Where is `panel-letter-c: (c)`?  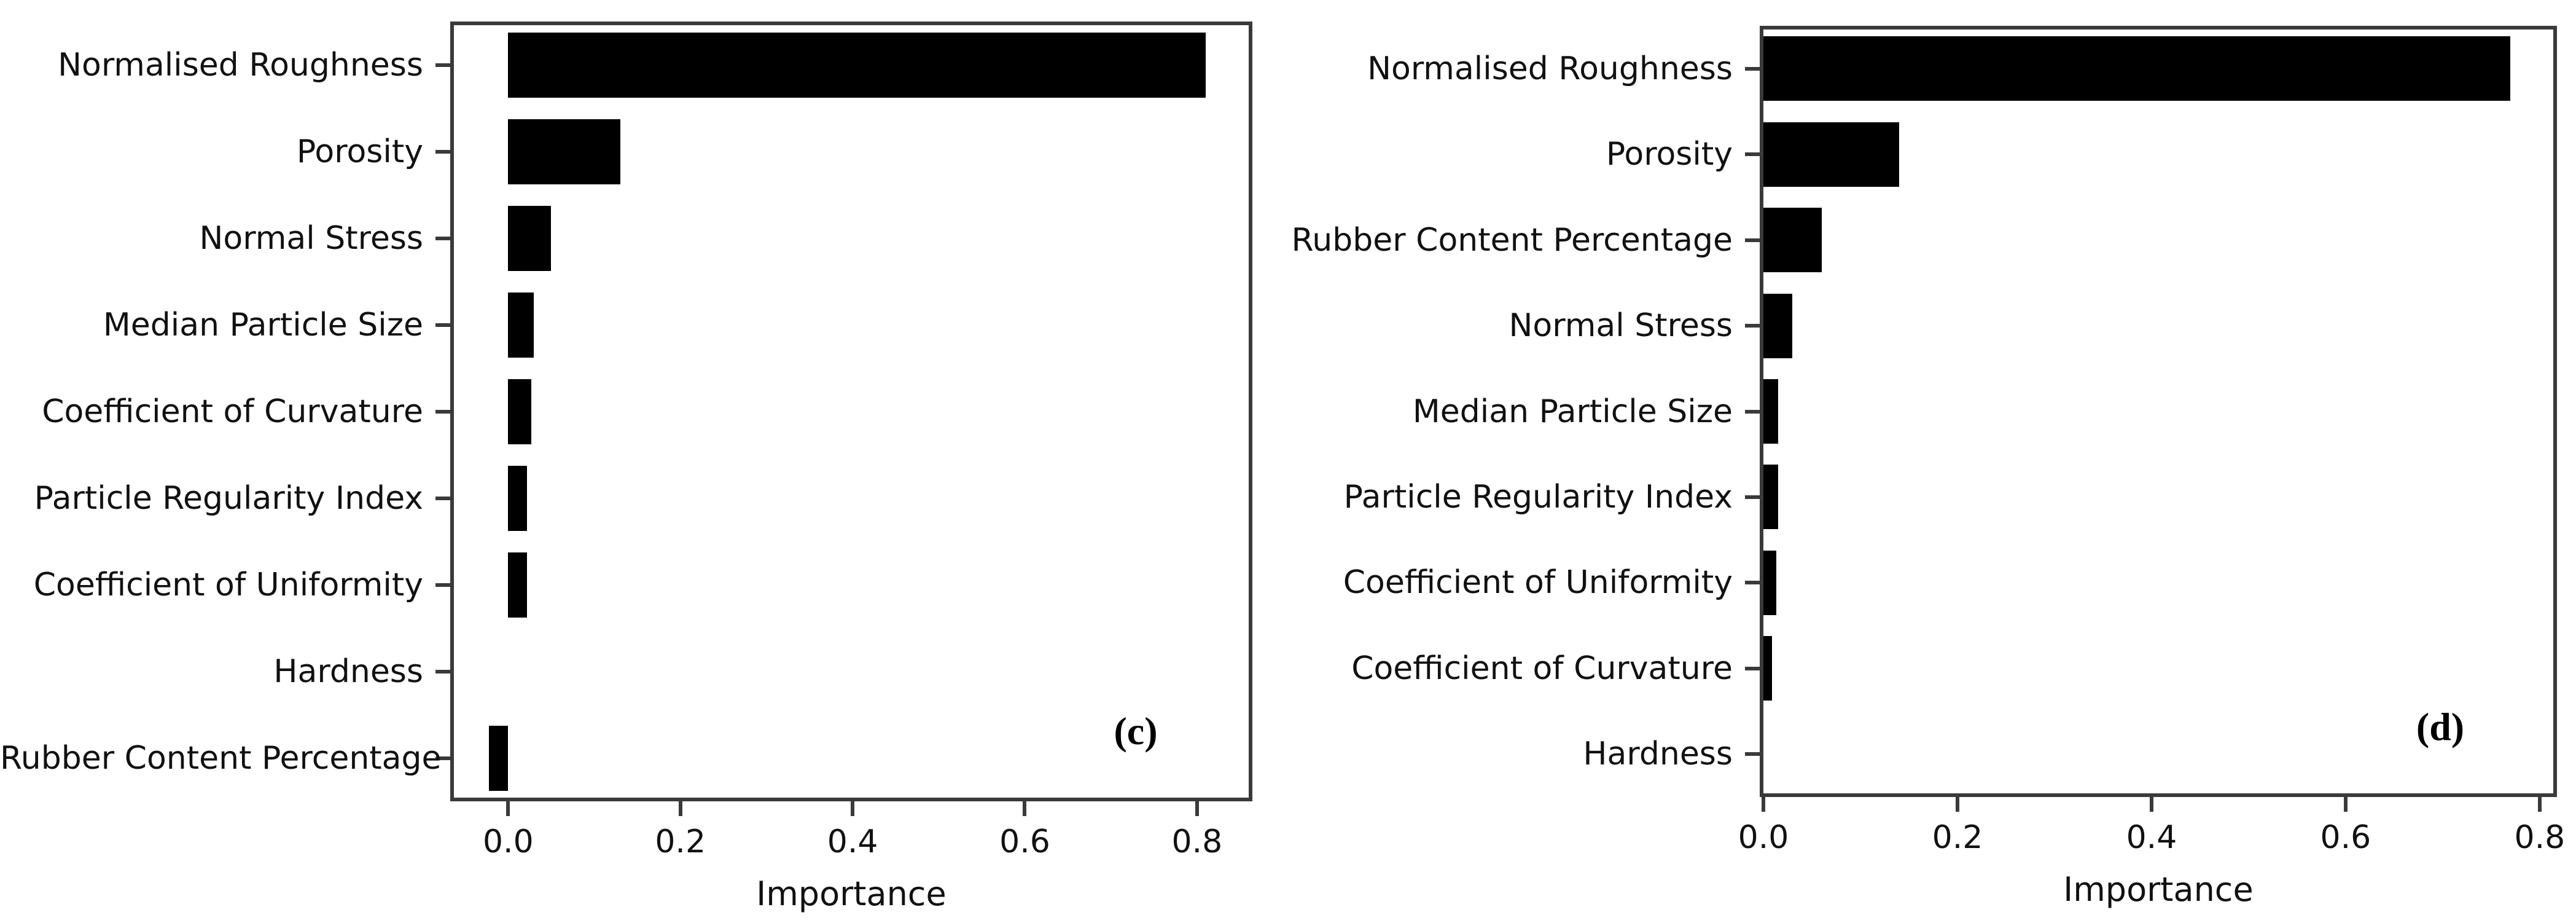 panel-letter-c: (c) is located at coordinates (1136, 731).